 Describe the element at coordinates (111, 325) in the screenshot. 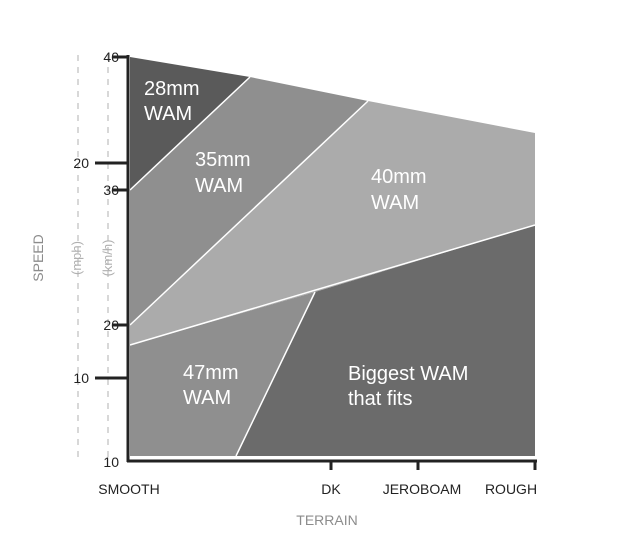

I see `tick-label-kmh-20: 20` at that location.